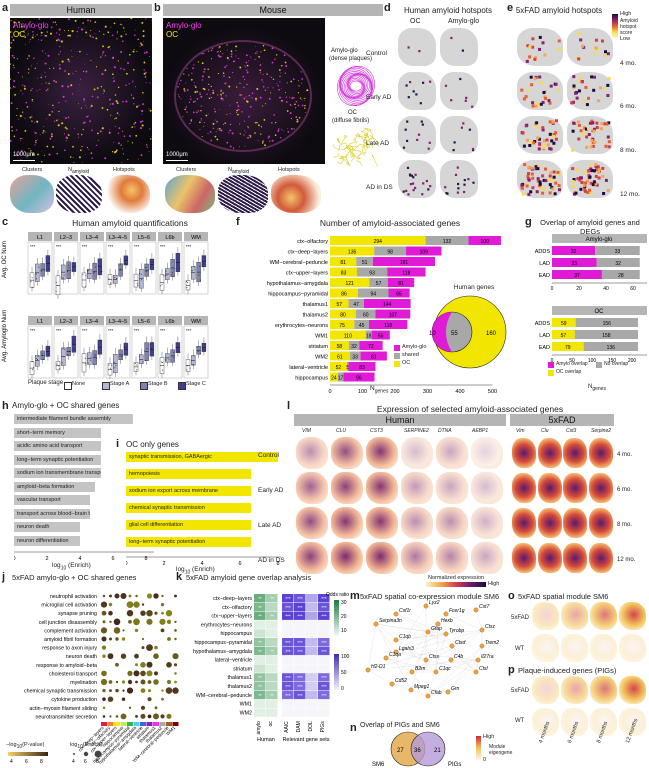  What do you see at coordinates (58, 459) in the screenshot?
I see `h-bar: long−term synaptic potentiation` at bounding box center [58, 459].